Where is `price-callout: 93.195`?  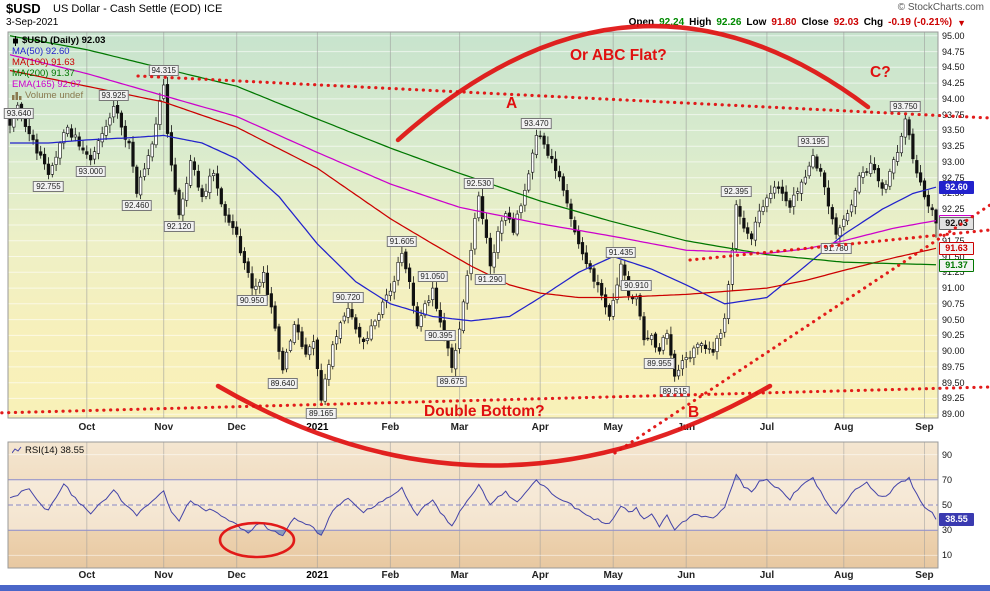 price-callout: 93.195 is located at coordinates (813, 141).